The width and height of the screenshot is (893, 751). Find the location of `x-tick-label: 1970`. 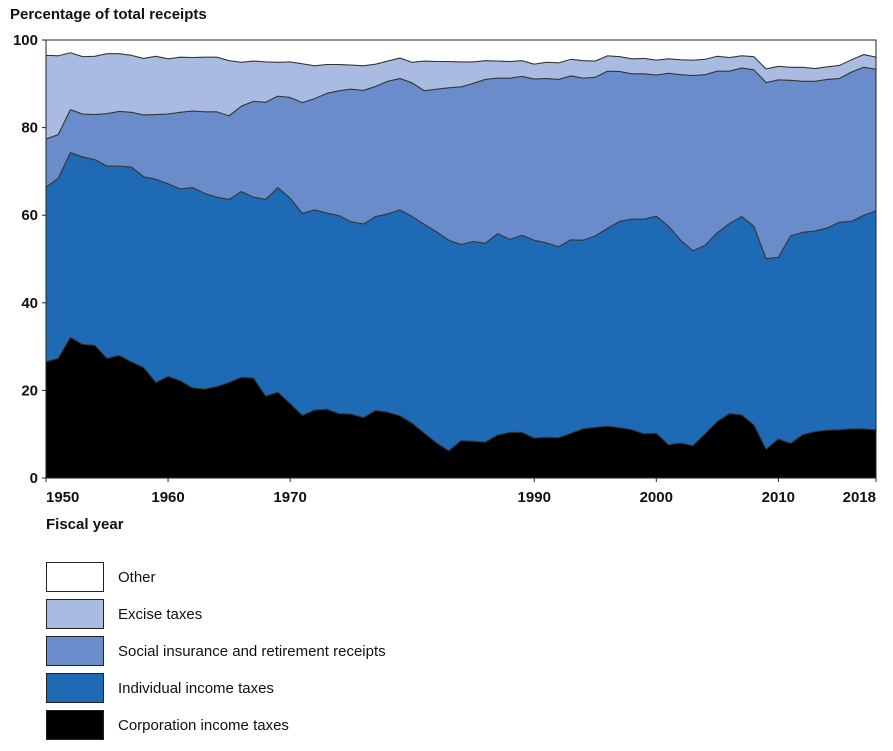

x-tick-label: 1970 is located at coordinates (289, 497).